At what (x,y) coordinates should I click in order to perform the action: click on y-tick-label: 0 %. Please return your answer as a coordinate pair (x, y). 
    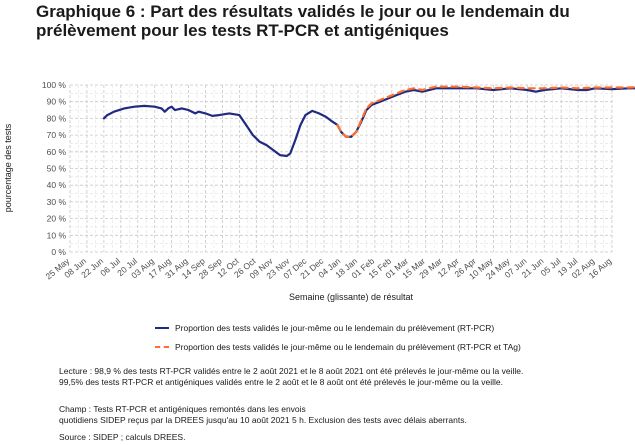
    Looking at the image, I should click on (58, 252).